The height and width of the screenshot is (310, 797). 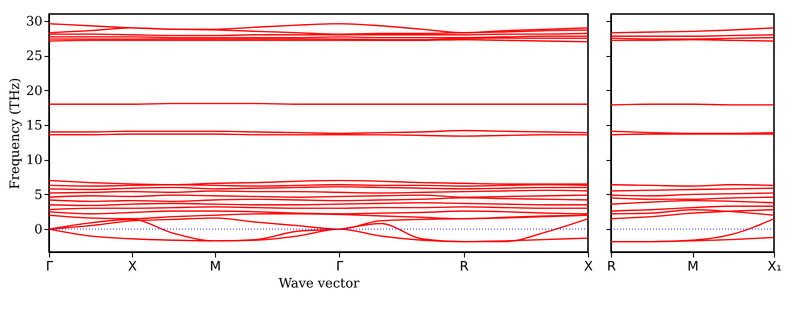 What do you see at coordinates (34, 91) in the screenshot?
I see `y-tick-label: 20` at bounding box center [34, 91].